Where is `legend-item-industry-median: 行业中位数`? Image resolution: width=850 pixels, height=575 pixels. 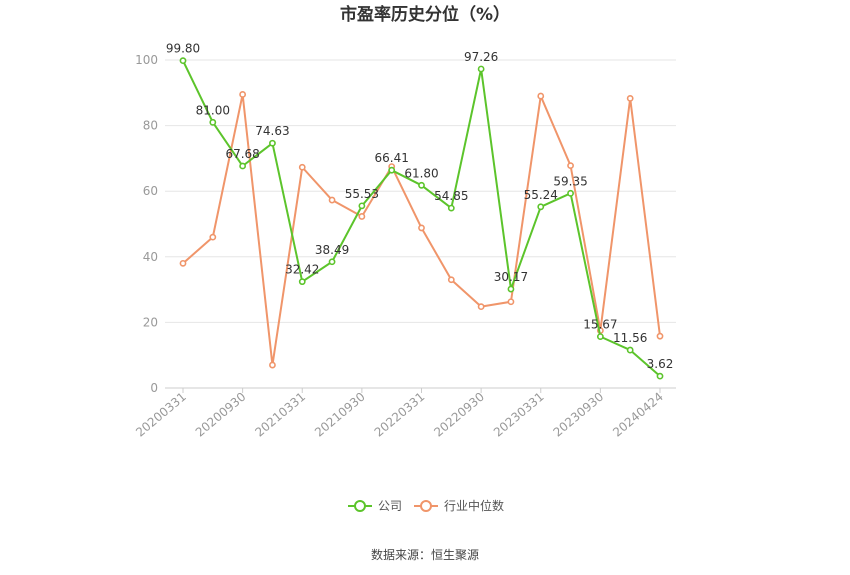
legend-item-industry-median: 行业中位数 is located at coordinates (459, 505).